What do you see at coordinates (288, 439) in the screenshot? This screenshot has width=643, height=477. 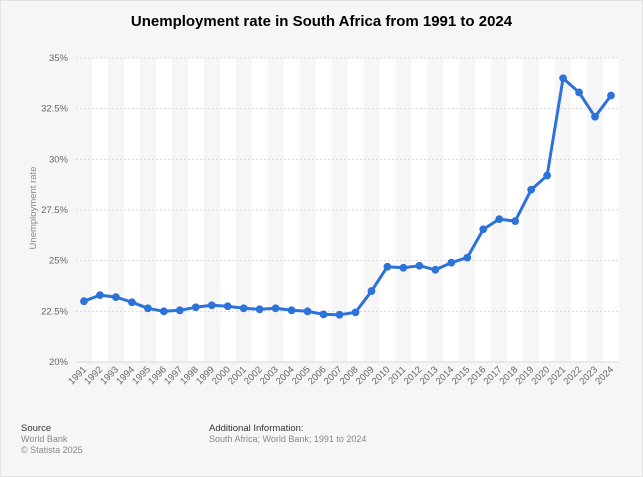 I see `info-text: South Africa; World Bank; 1991 to 2024` at bounding box center [288, 439].